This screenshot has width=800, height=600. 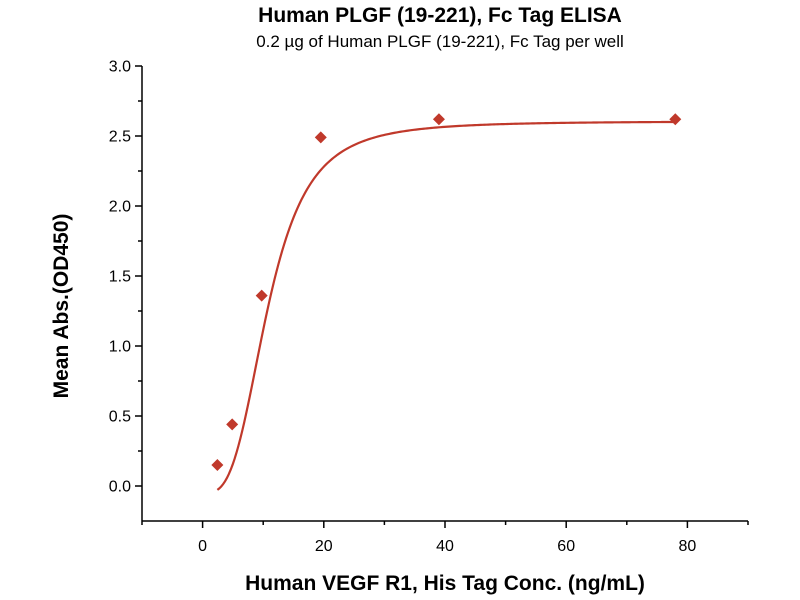 What do you see at coordinates (566, 546) in the screenshot?
I see `x-tick-label: 60` at bounding box center [566, 546].